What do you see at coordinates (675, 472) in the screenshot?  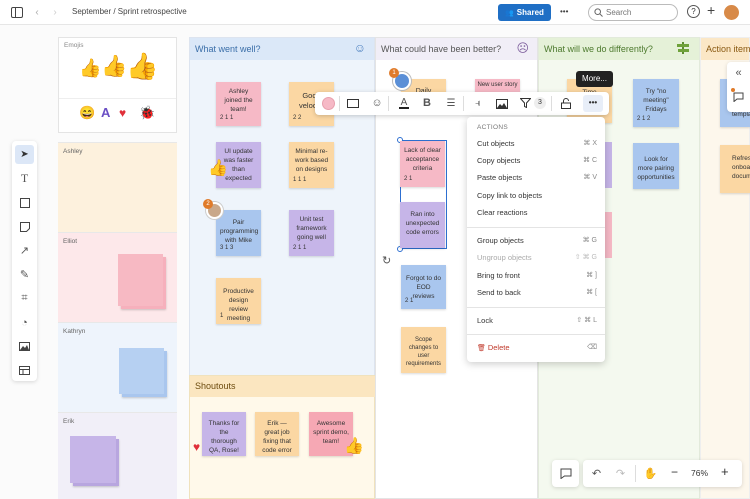 I see `zoom-out-button: −` at bounding box center [675, 472].